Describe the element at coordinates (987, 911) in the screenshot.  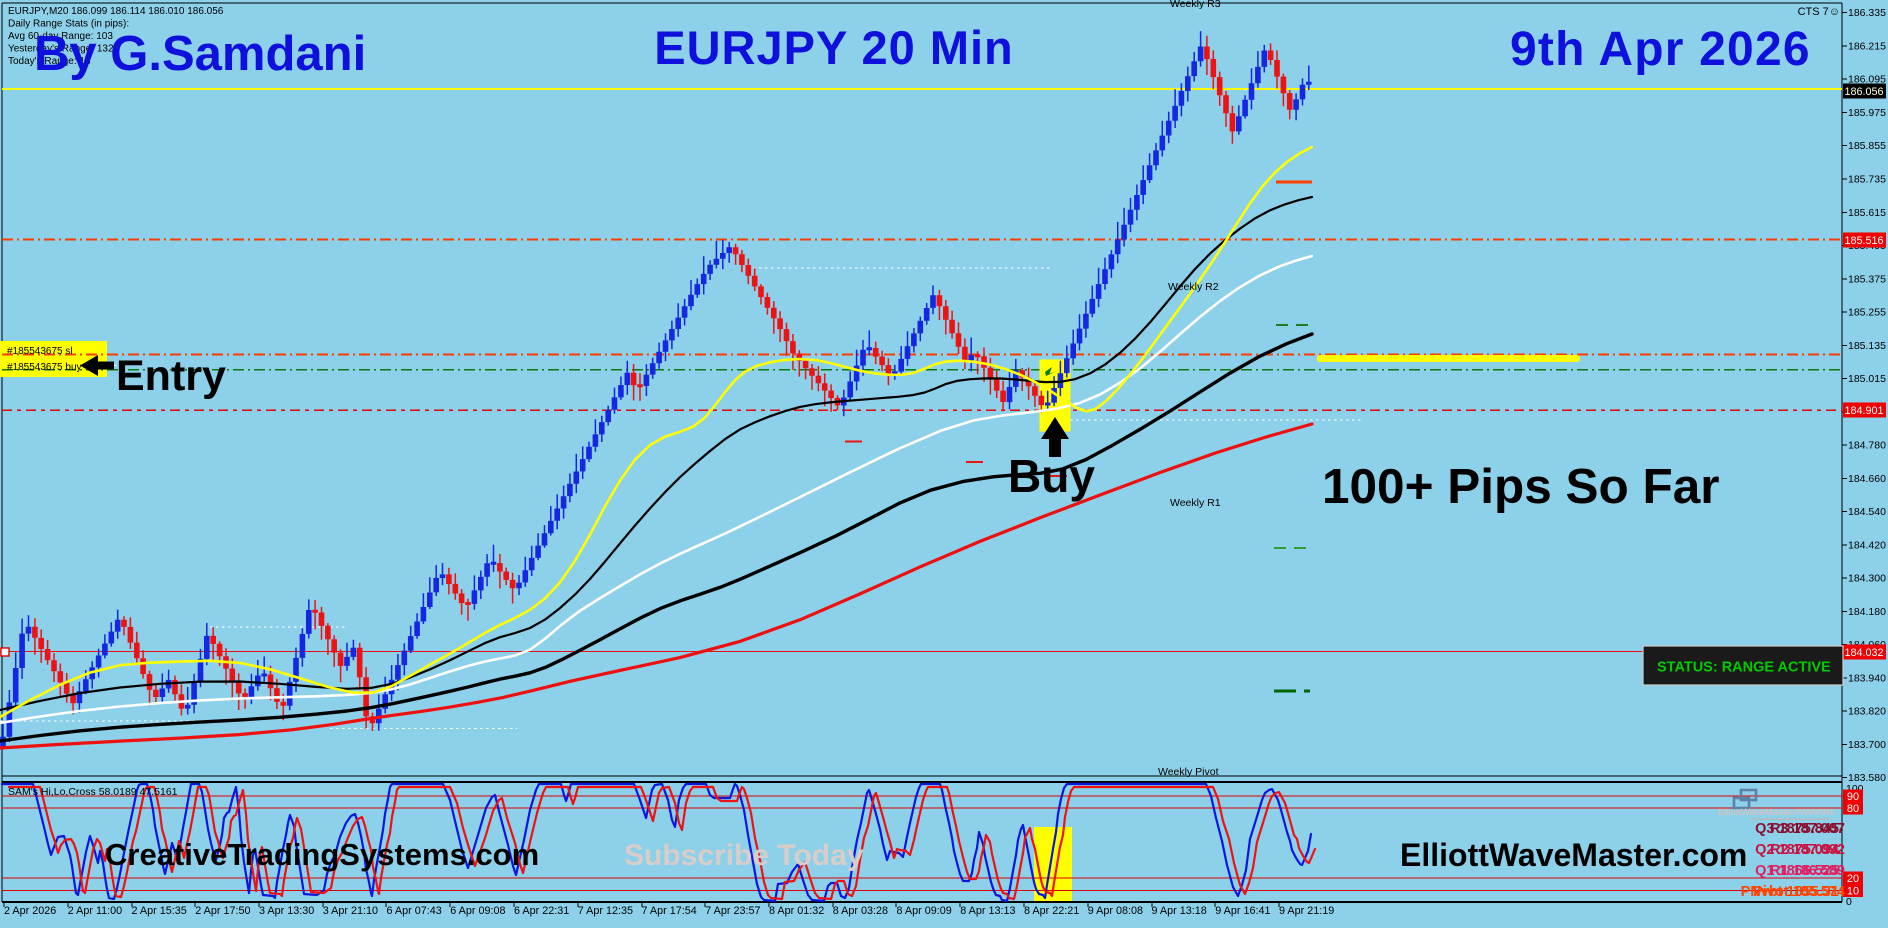
I see `svg-text: 8 Apr 13:13` at that location.